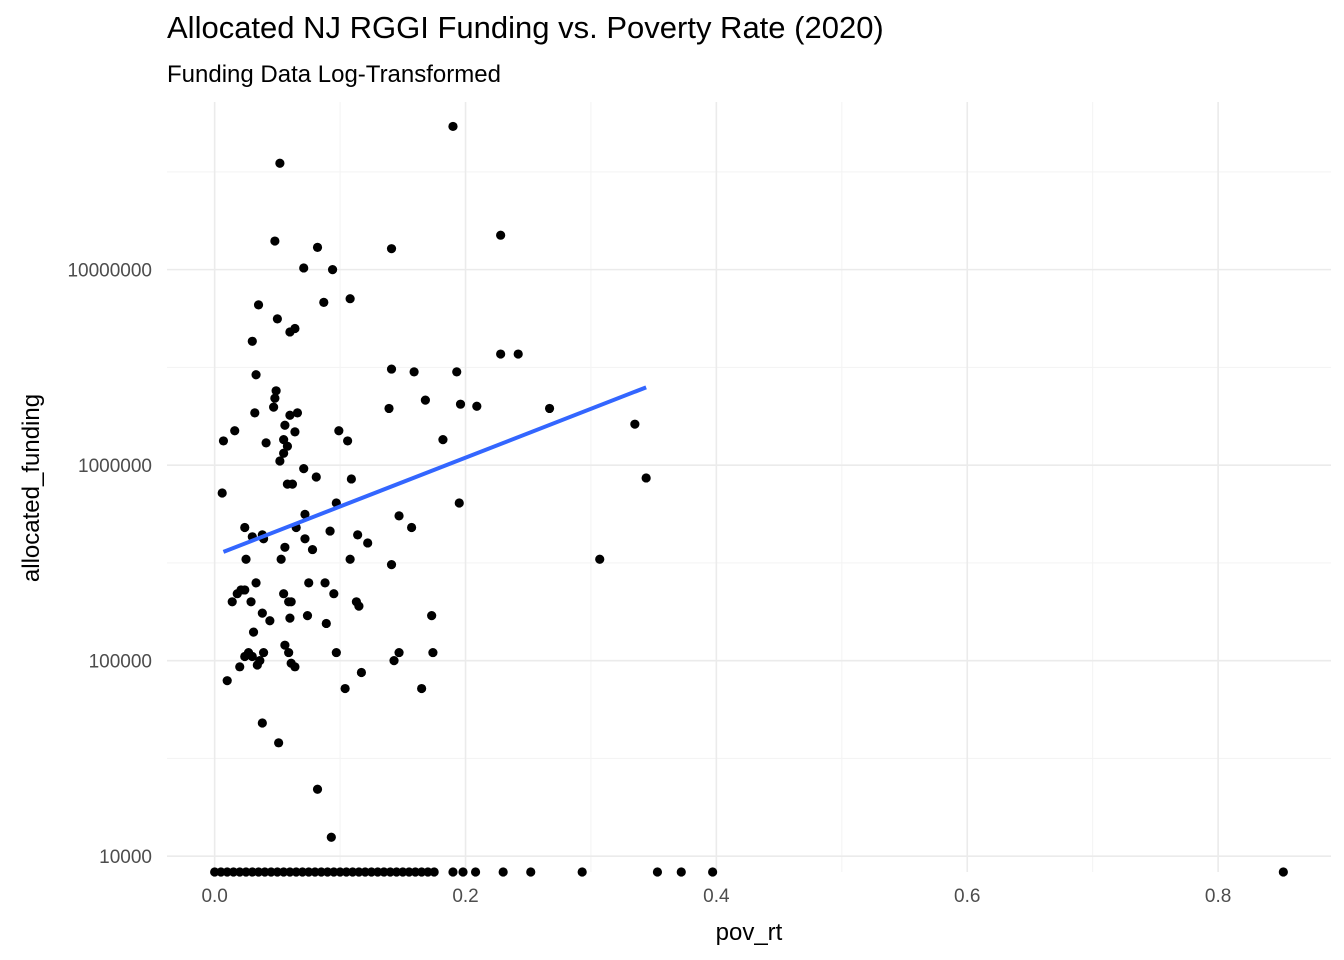 The height and width of the screenshot is (960, 1344). I want to click on x-tick-label: 0.0, so click(214, 896).